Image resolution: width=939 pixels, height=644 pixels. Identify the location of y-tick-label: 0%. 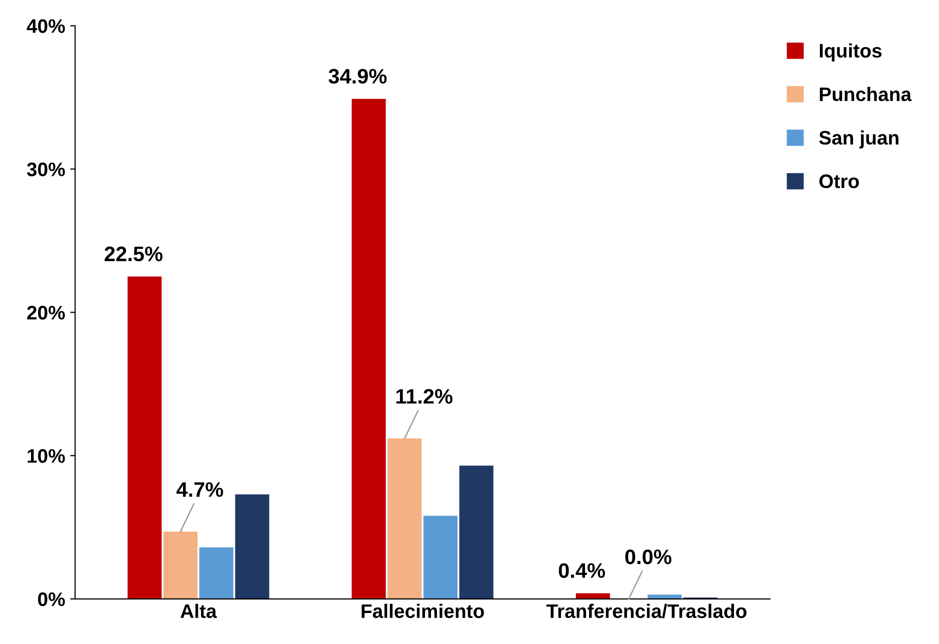
(51, 599).